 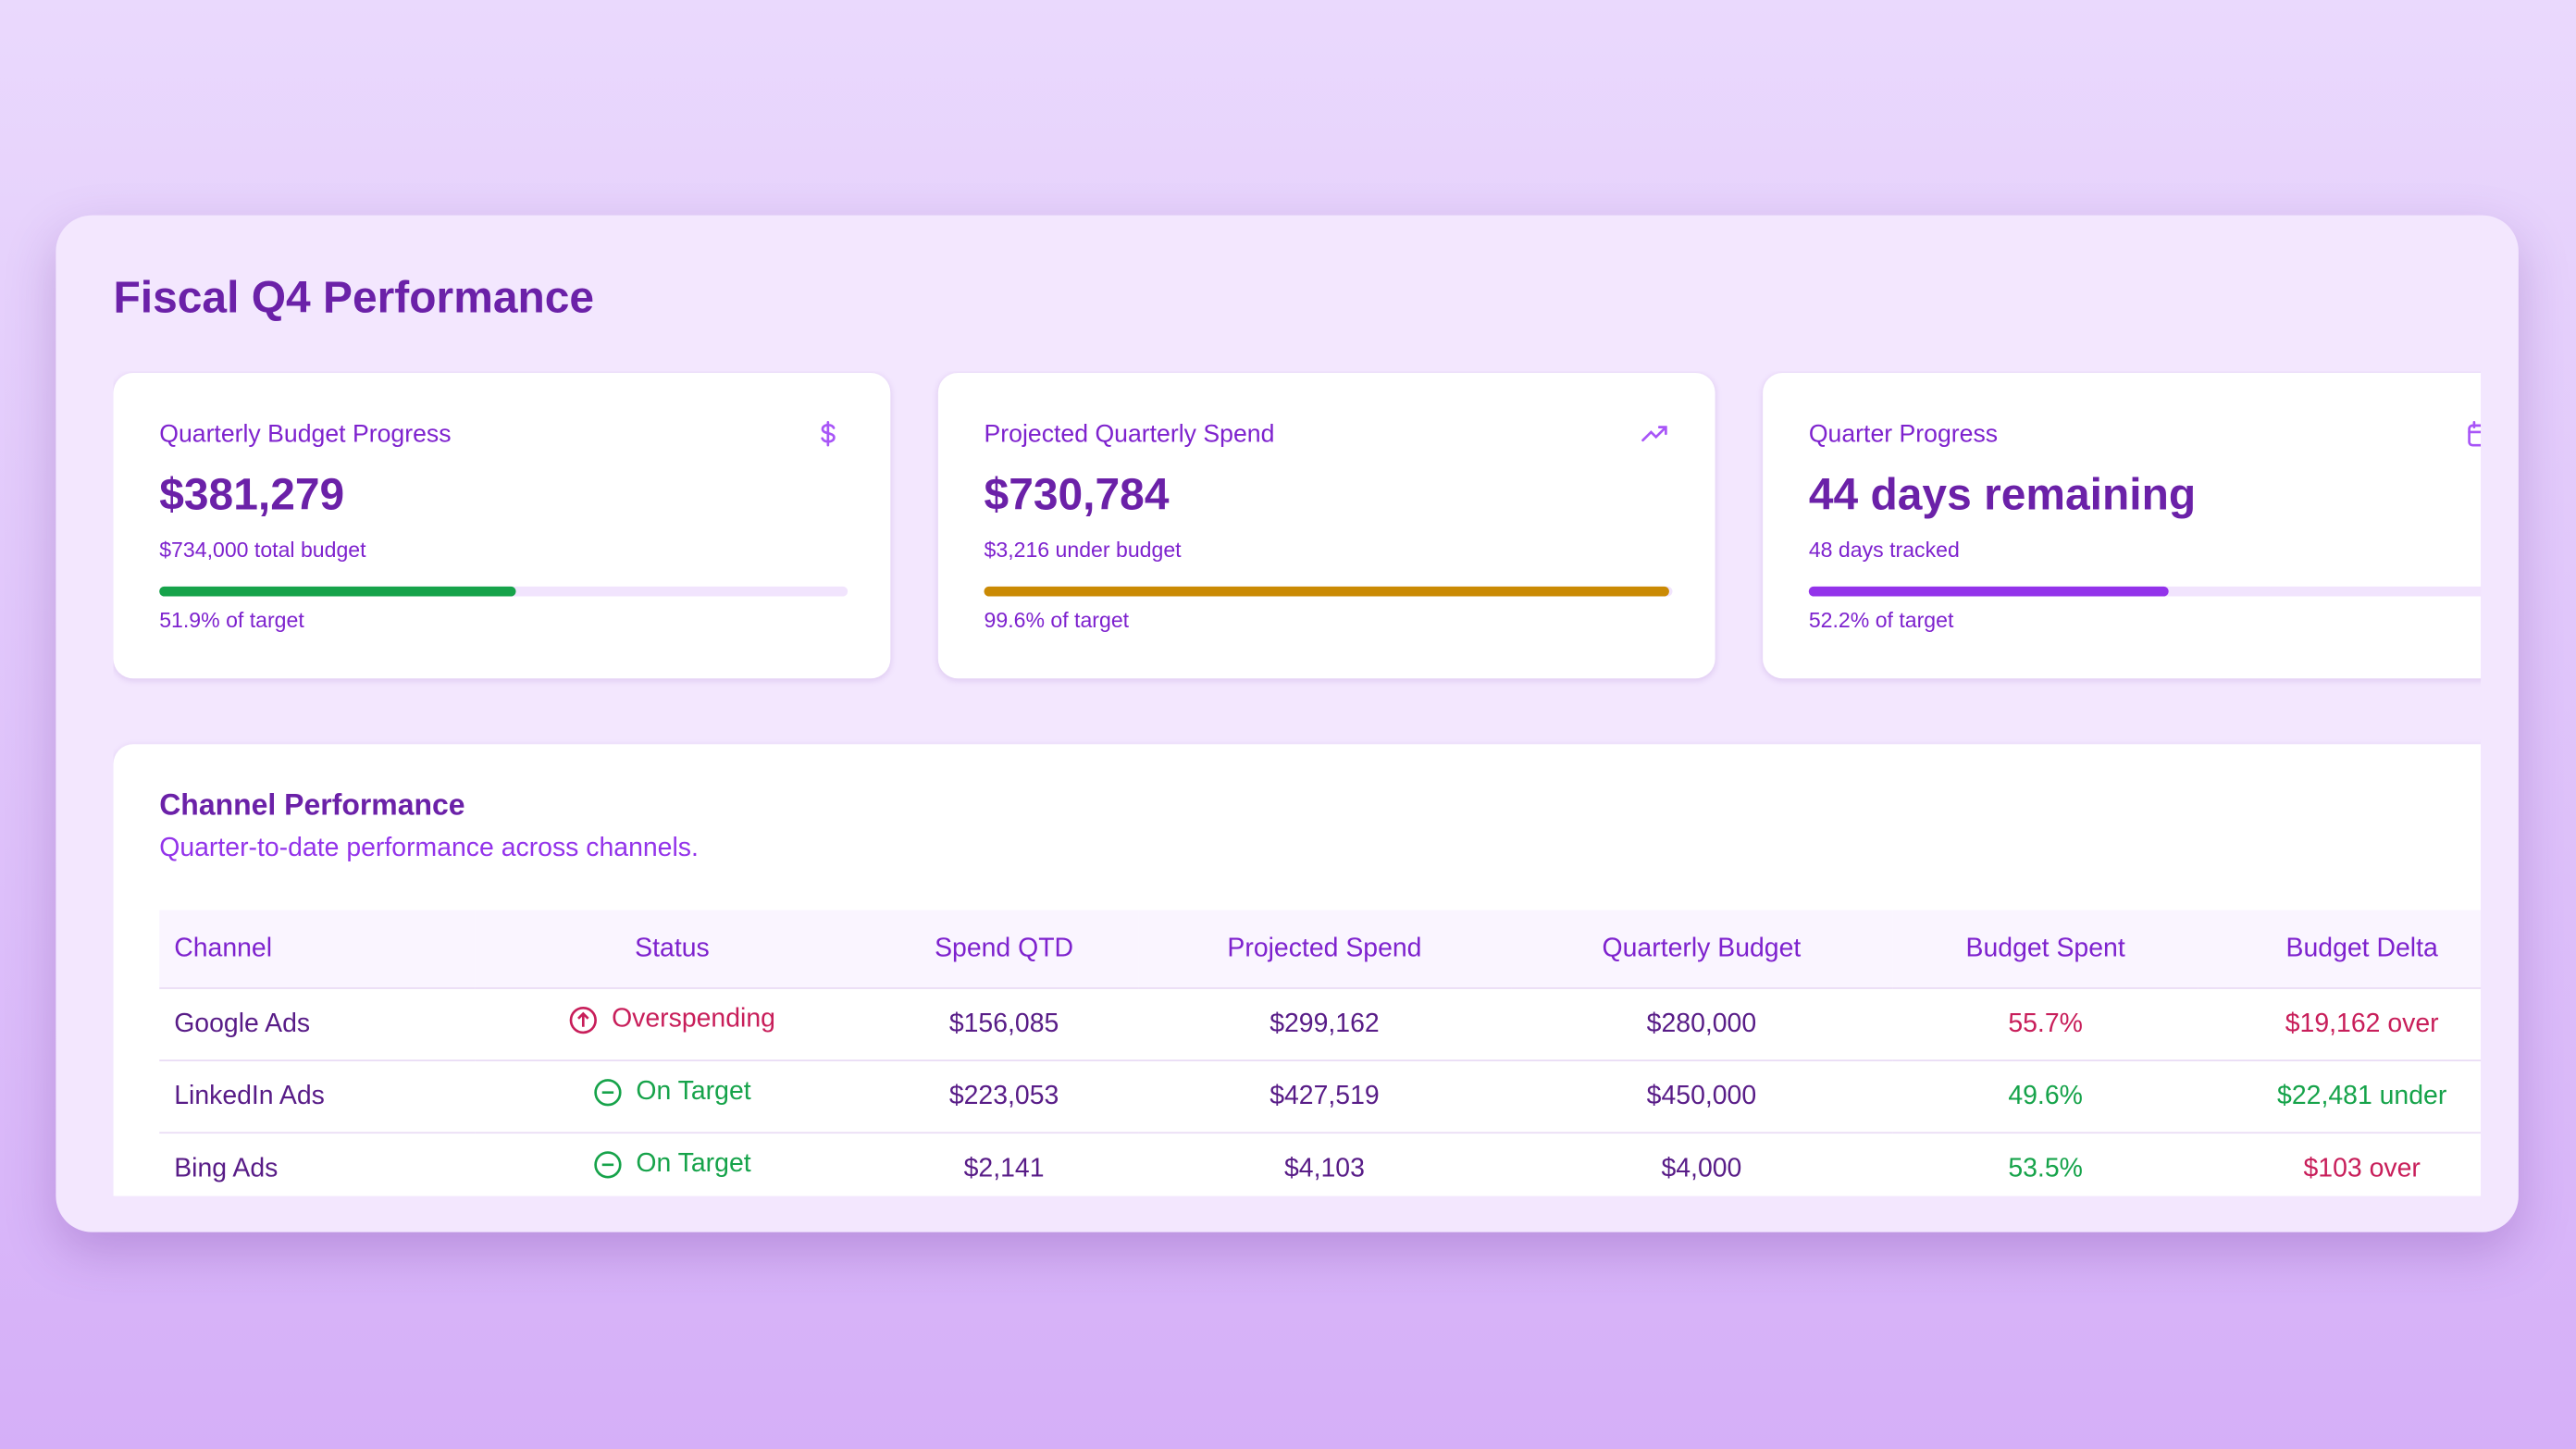 I want to click on cell-text: $223,053, so click(x=1003, y=1096).